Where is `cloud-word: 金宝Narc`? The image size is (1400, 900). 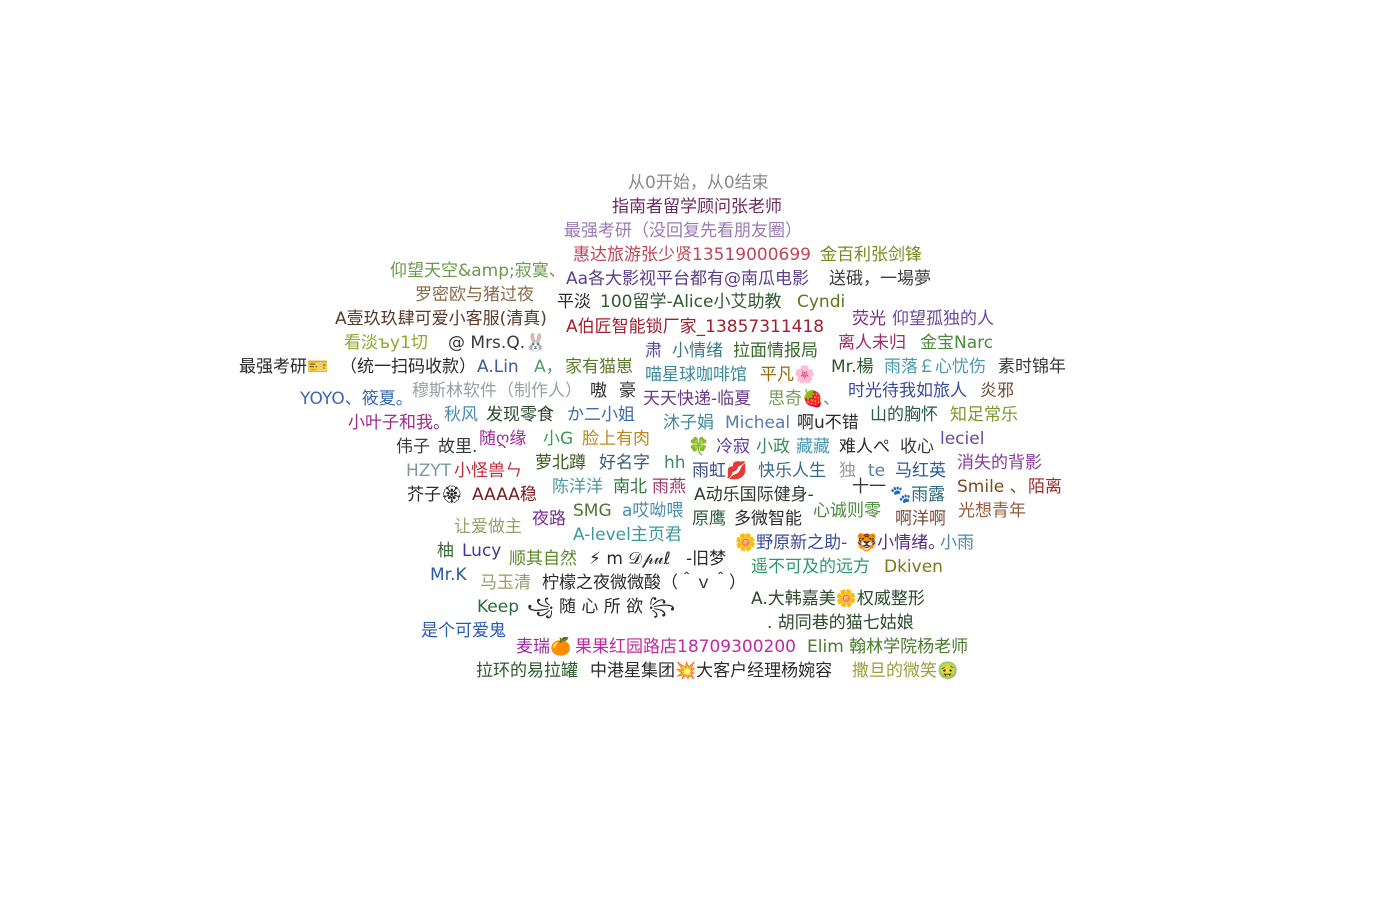 cloud-word: 金宝Narc is located at coordinates (957, 343).